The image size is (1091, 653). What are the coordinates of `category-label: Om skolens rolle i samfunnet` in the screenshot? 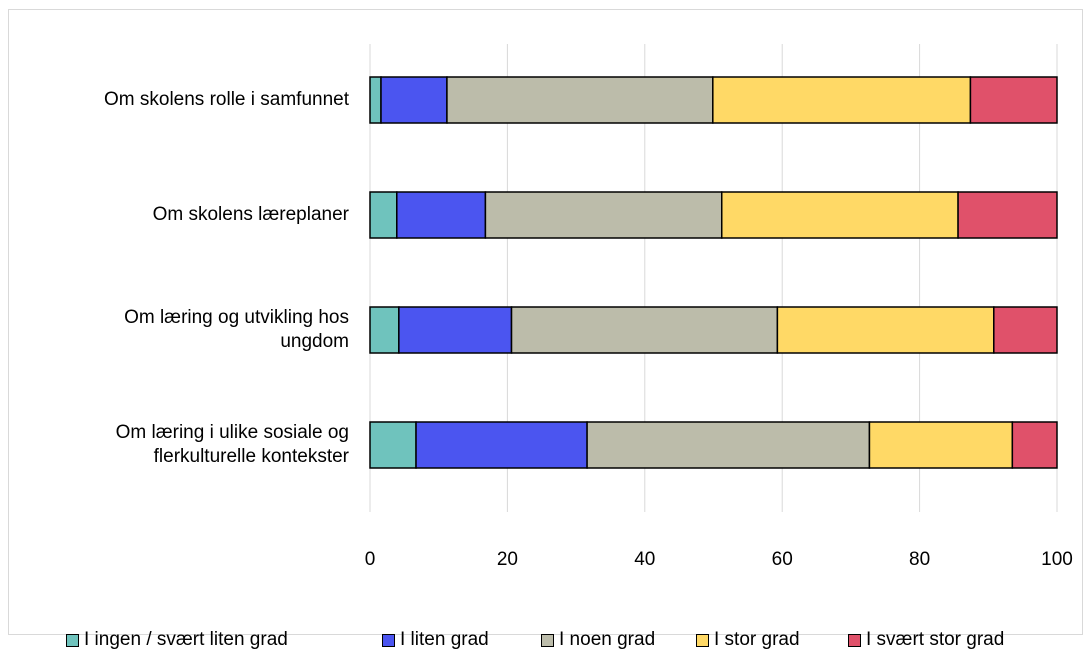 It's located at (226, 99).